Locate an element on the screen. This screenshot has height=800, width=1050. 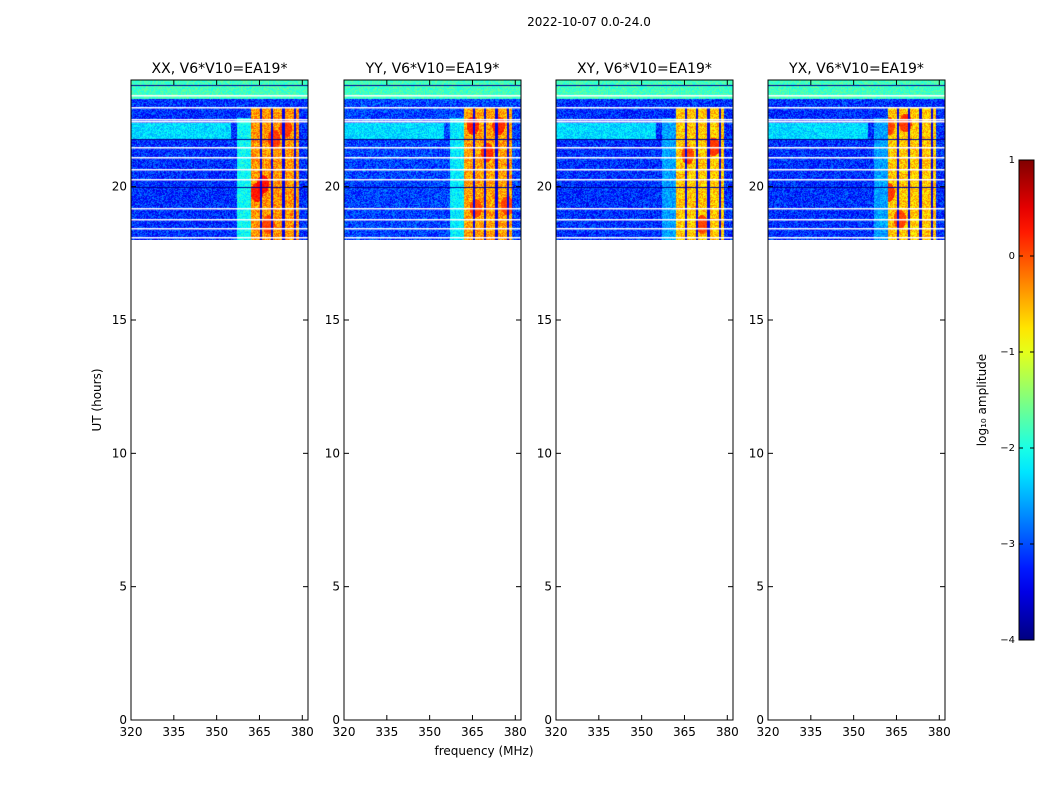
colorbar-tick-label: −3 is located at coordinates (1007, 544).